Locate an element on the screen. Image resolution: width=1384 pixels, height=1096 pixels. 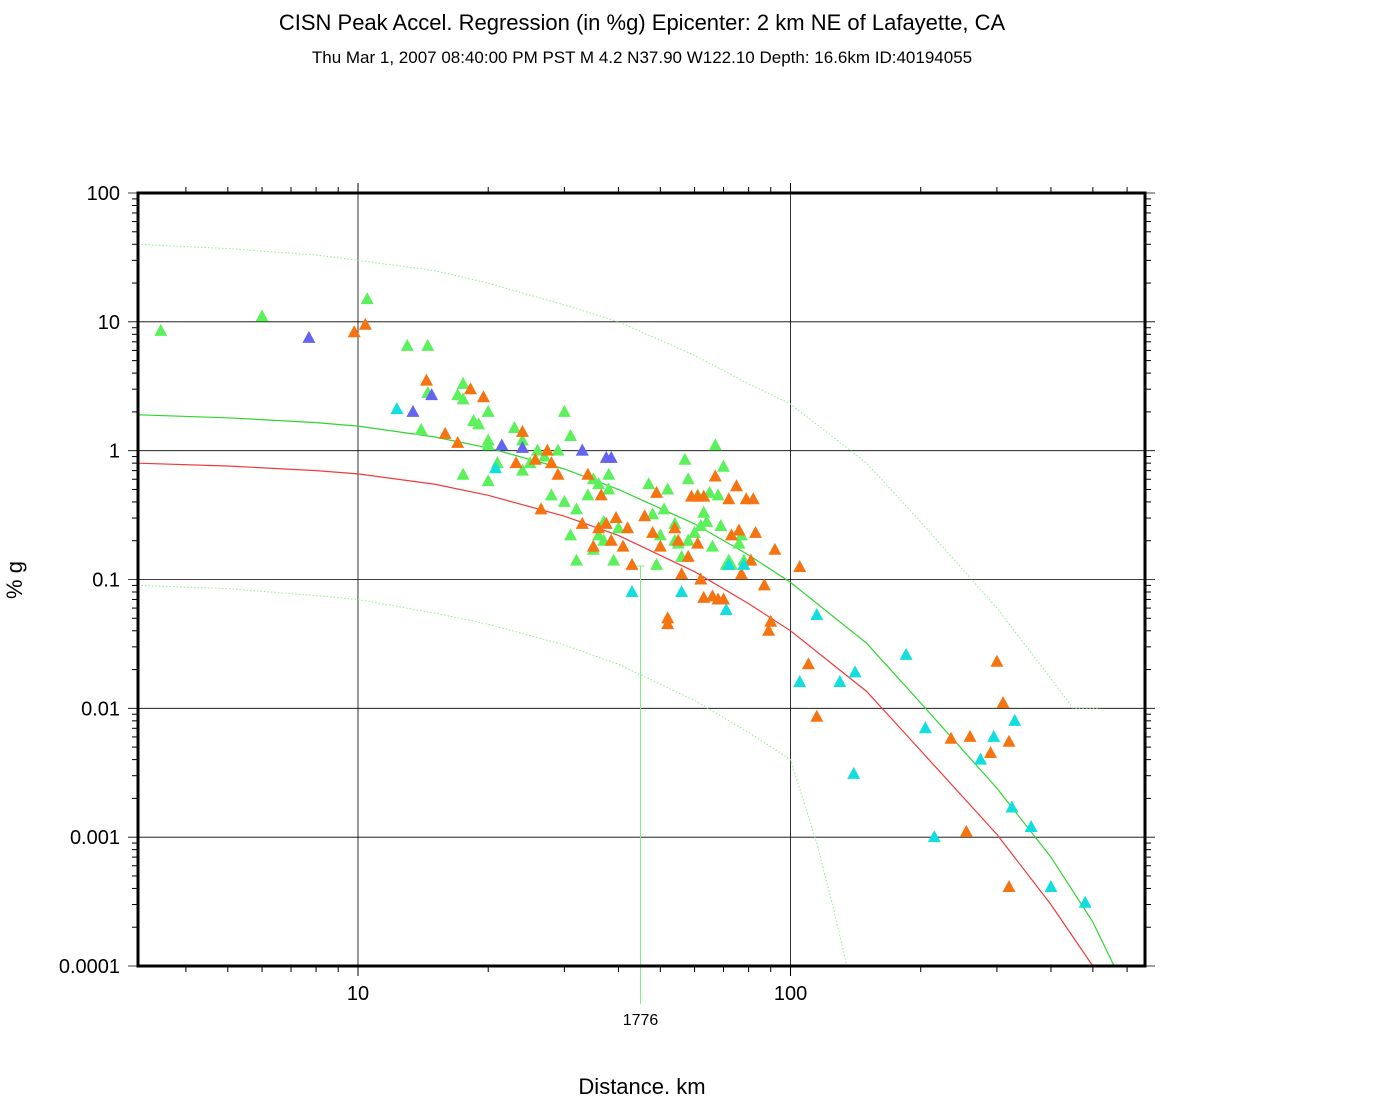
x-tick-label: 10 is located at coordinates (358, 994).